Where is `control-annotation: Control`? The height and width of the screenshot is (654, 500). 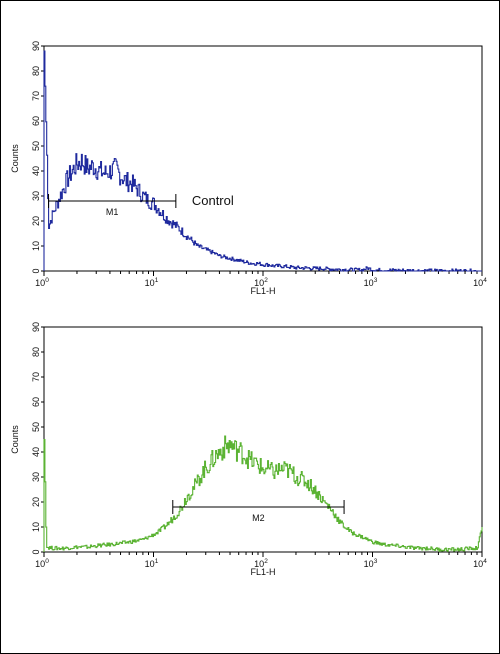
control-annotation: Control is located at coordinates (213, 200).